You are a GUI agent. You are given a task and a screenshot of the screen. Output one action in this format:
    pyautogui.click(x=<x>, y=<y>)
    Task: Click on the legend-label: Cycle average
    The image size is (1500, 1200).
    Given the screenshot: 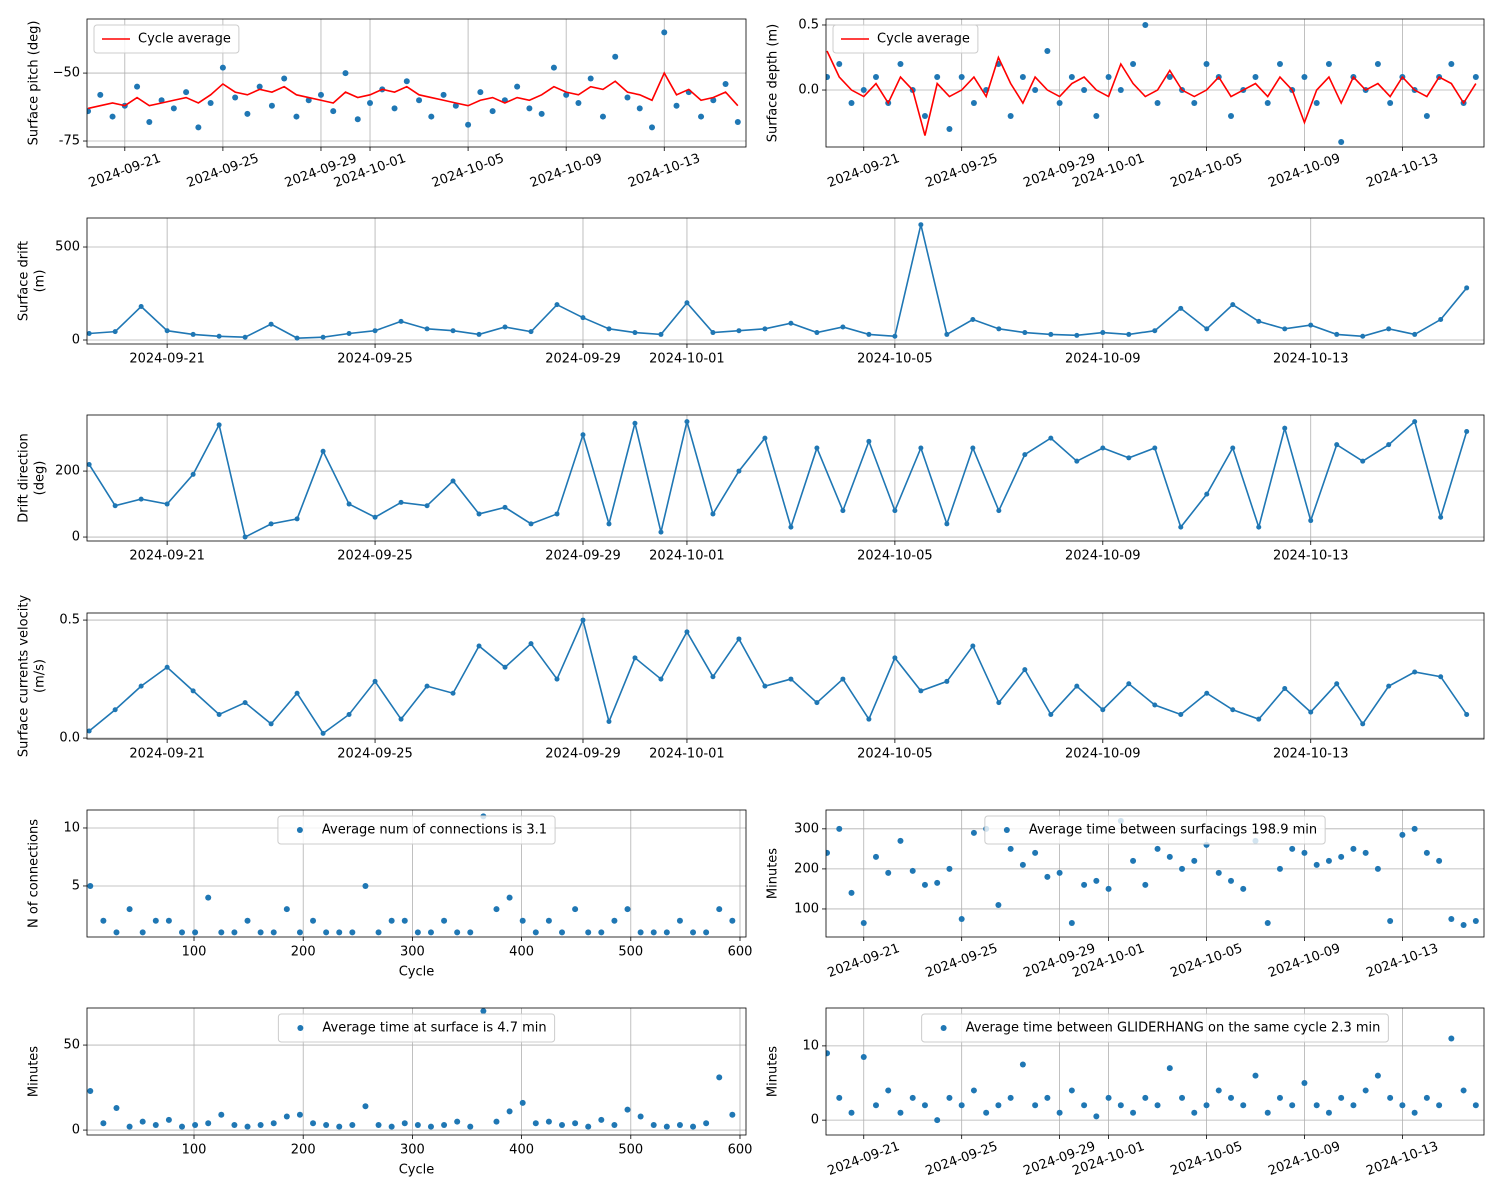 What is the action you would take?
    pyautogui.click(x=184, y=39)
    